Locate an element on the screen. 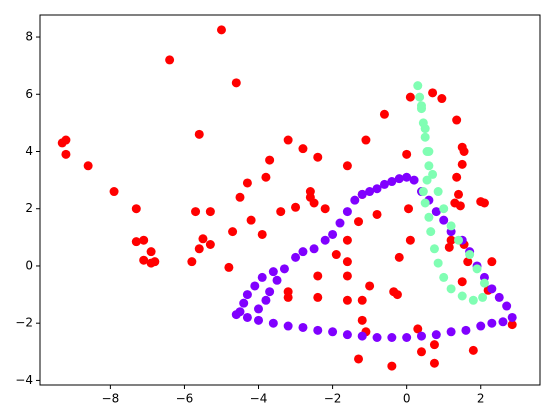  x-tick-label: −2 is located at coordinates (333, 399).